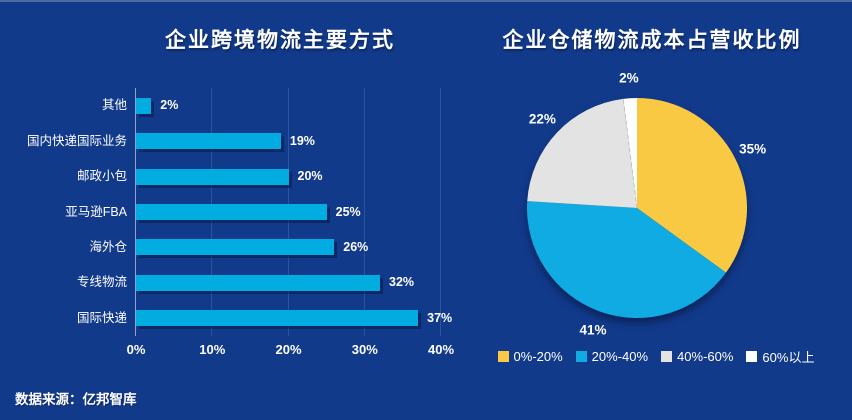 This screenshot has height=420, width=852. Describe the element at coordinates (96, 211) in the screenshot. I see `bar-category-label: 亚马逊FBA` at that location.